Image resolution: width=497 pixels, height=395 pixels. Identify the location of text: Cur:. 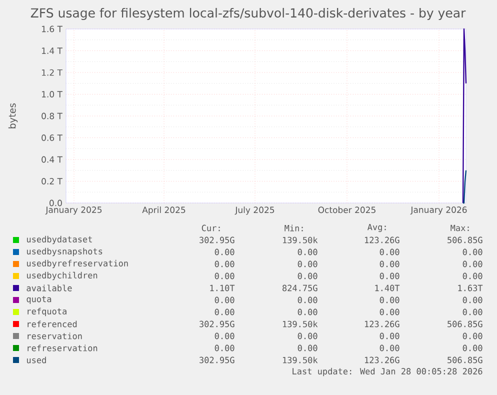
(211, 228).